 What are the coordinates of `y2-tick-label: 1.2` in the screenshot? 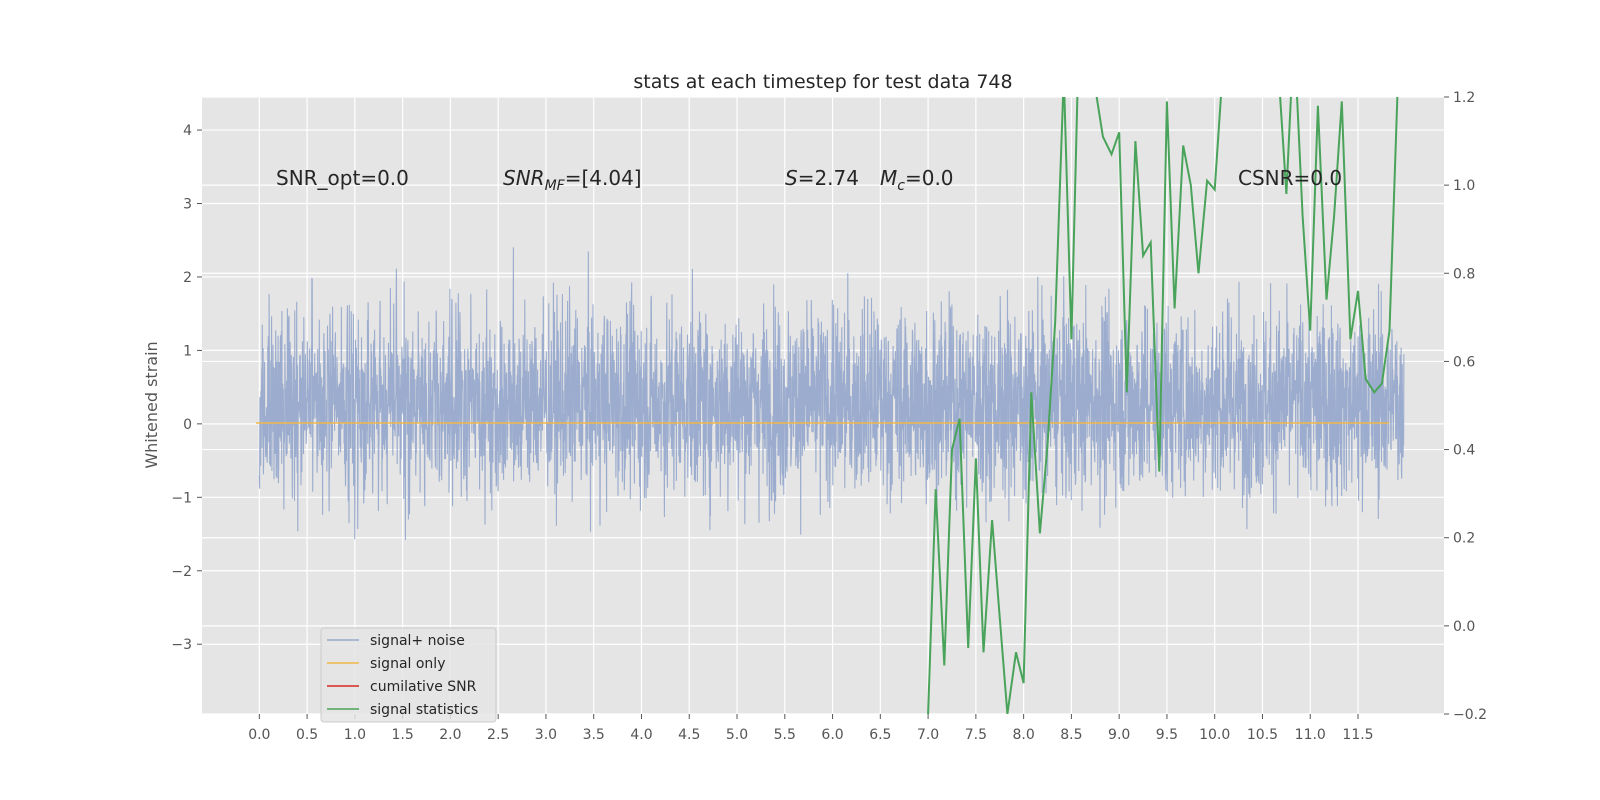 It's located at (1464, 98).